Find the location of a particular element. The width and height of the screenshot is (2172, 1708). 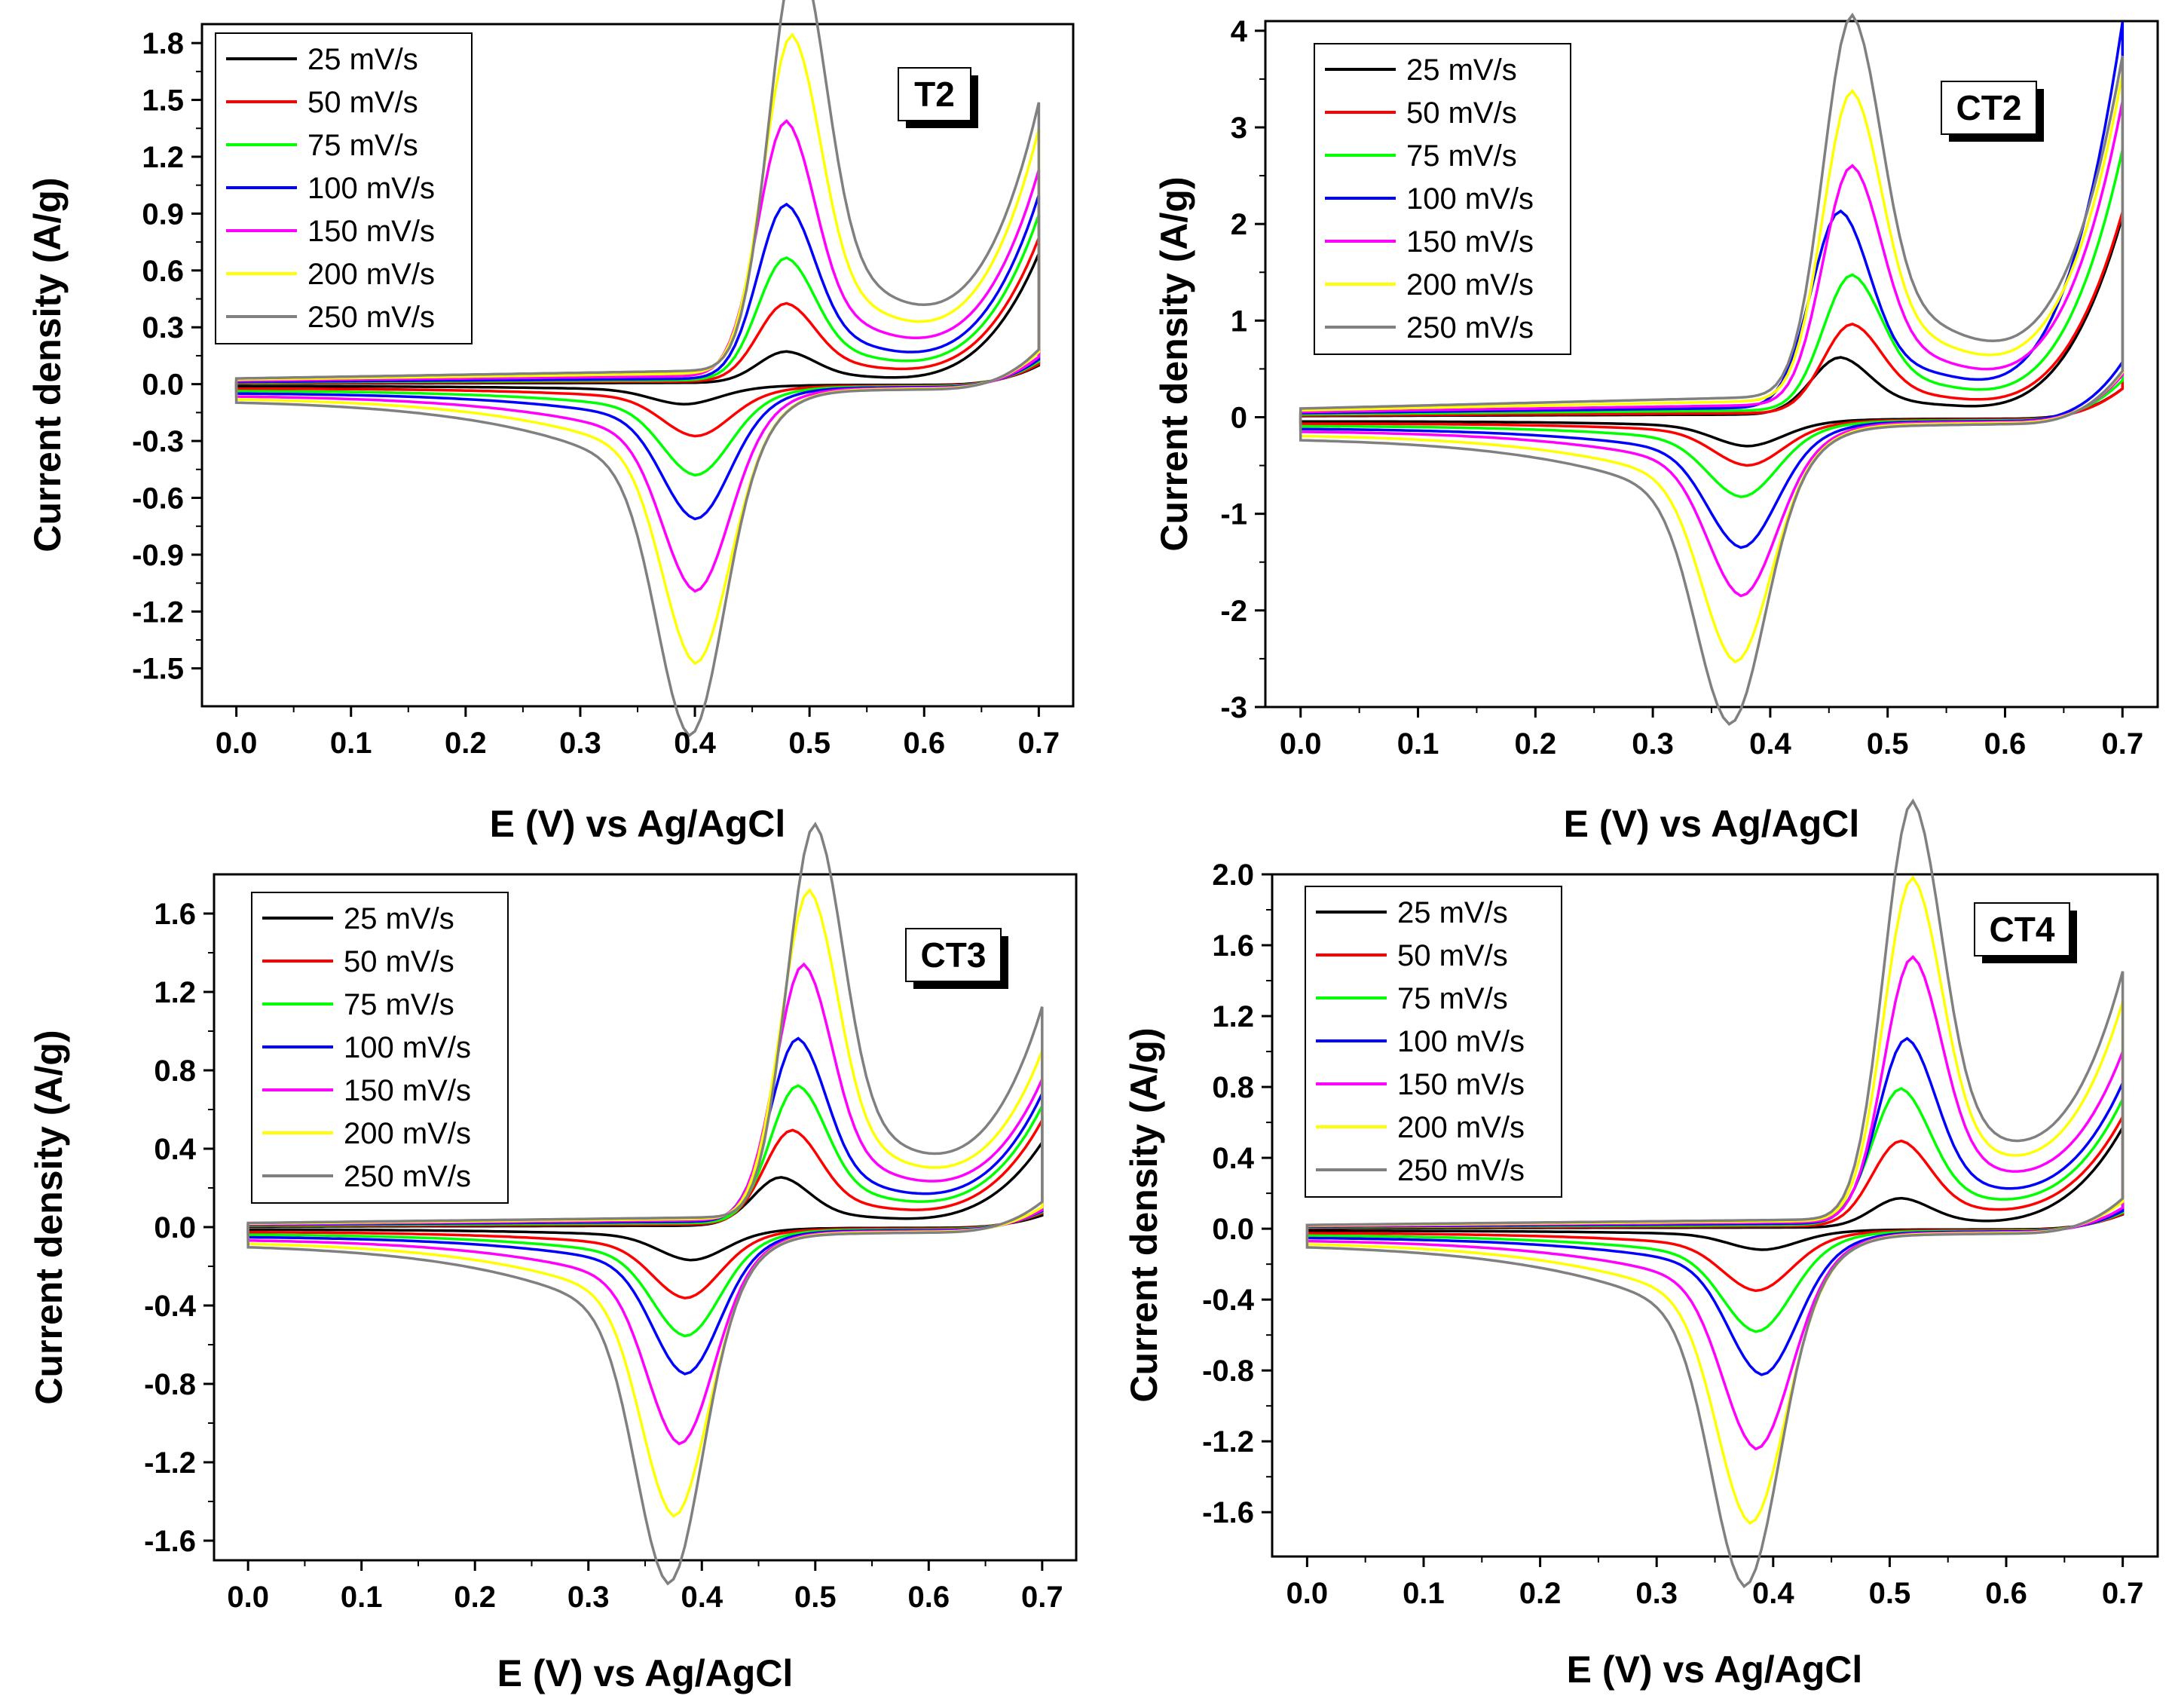

y-tick-label: 0 is located at coordinates (1239, 417).